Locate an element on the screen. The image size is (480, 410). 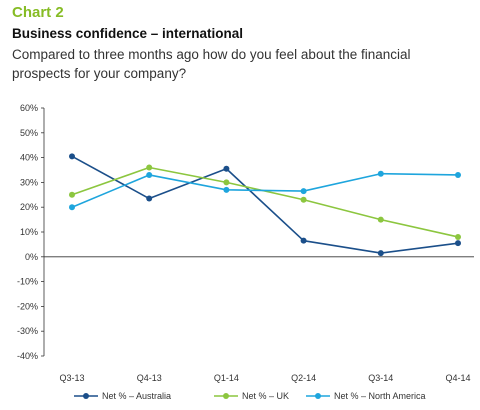
legend-label: Net % – Australia is located at coordinates (136, 396).